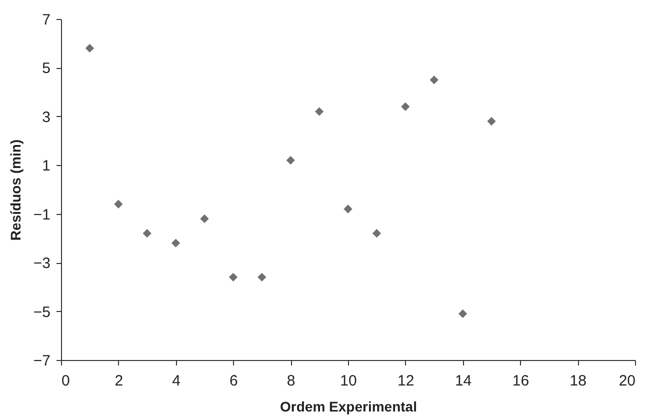  Describe the element at coordinates (46, 166) in the screenshot. I see `y-tick-label: 1` at that location.